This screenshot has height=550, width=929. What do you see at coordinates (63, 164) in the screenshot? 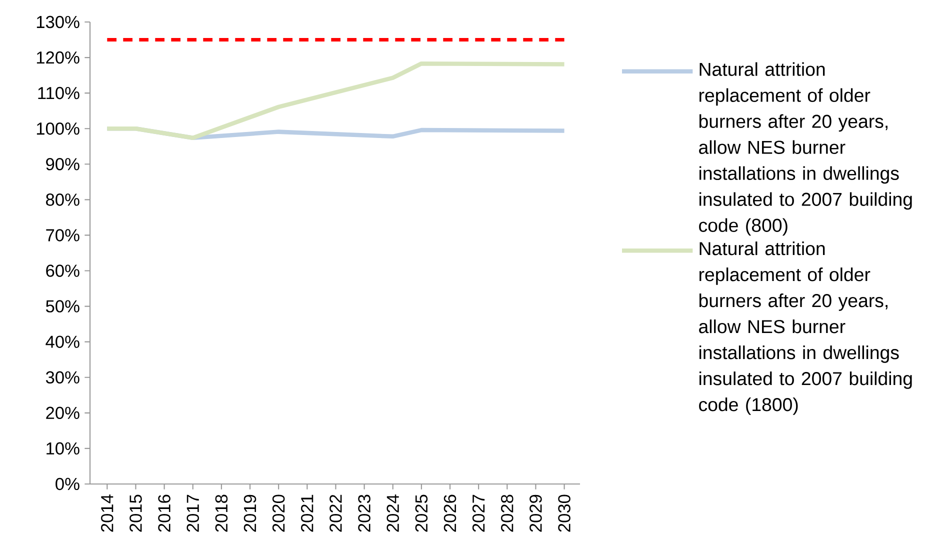
I see `y-tick-label: 90%` at bounding box center [63, 164].